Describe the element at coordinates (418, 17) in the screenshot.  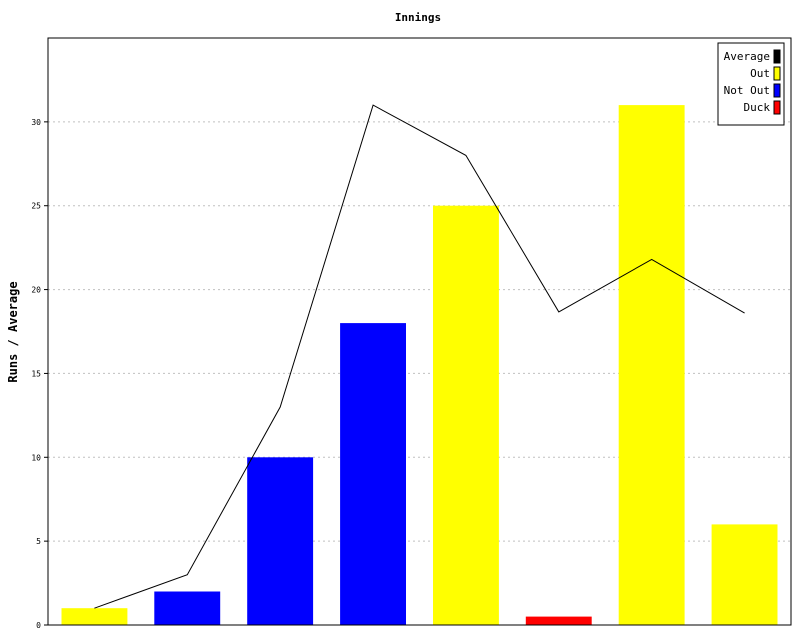
I see `chart-title: Innings` at that location.